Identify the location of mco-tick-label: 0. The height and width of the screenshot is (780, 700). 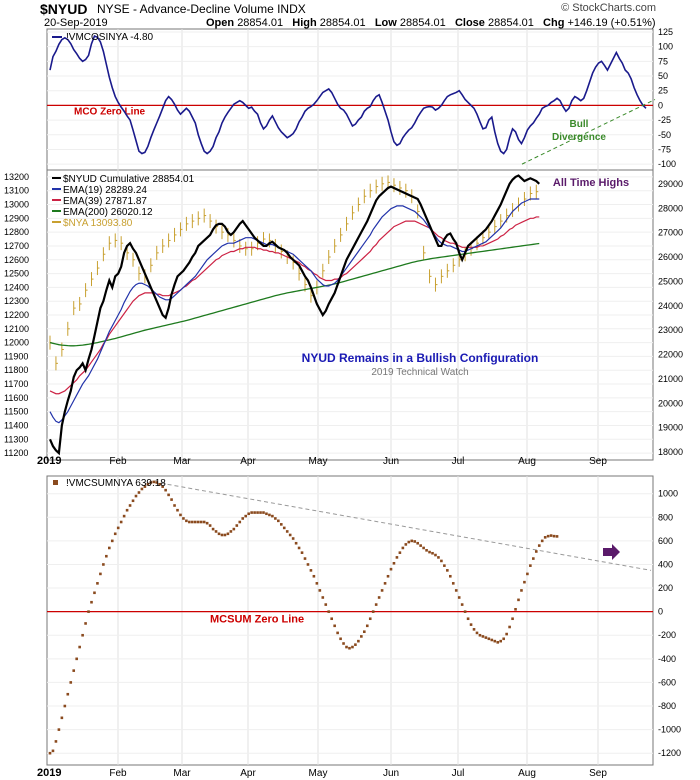
(660, 105).